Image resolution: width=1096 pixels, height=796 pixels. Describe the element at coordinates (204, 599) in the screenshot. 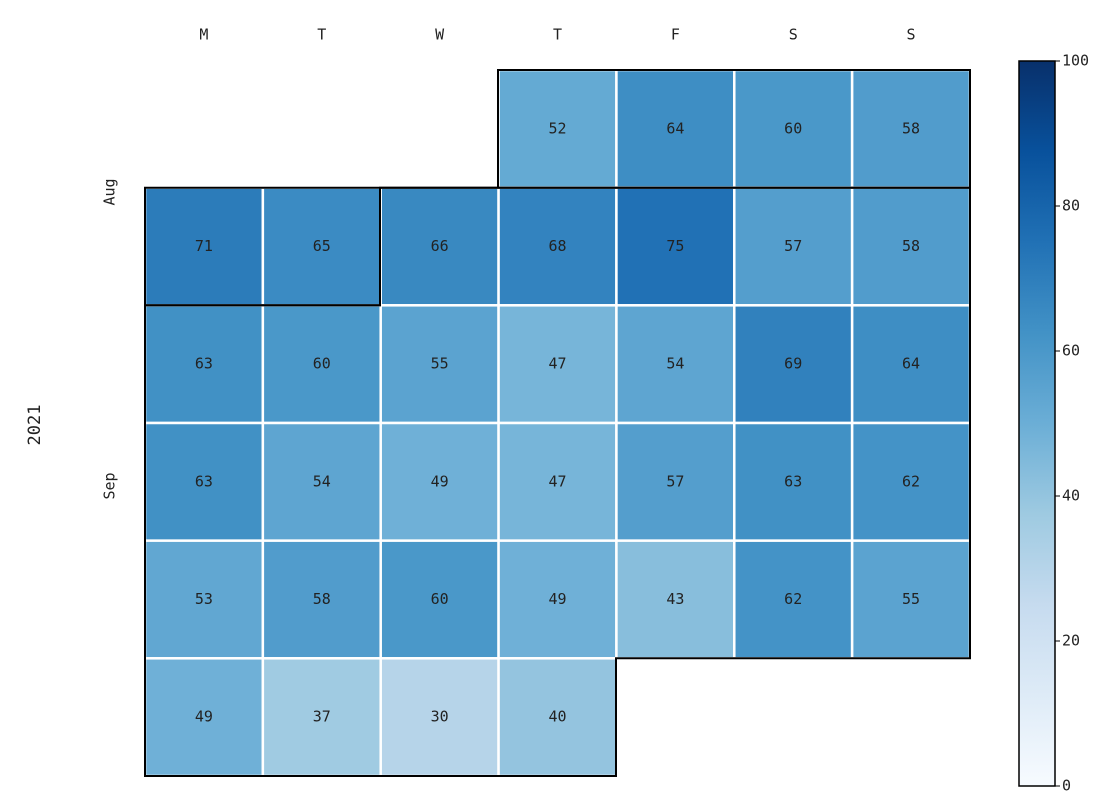

I see `cell-label: 53` at that location.